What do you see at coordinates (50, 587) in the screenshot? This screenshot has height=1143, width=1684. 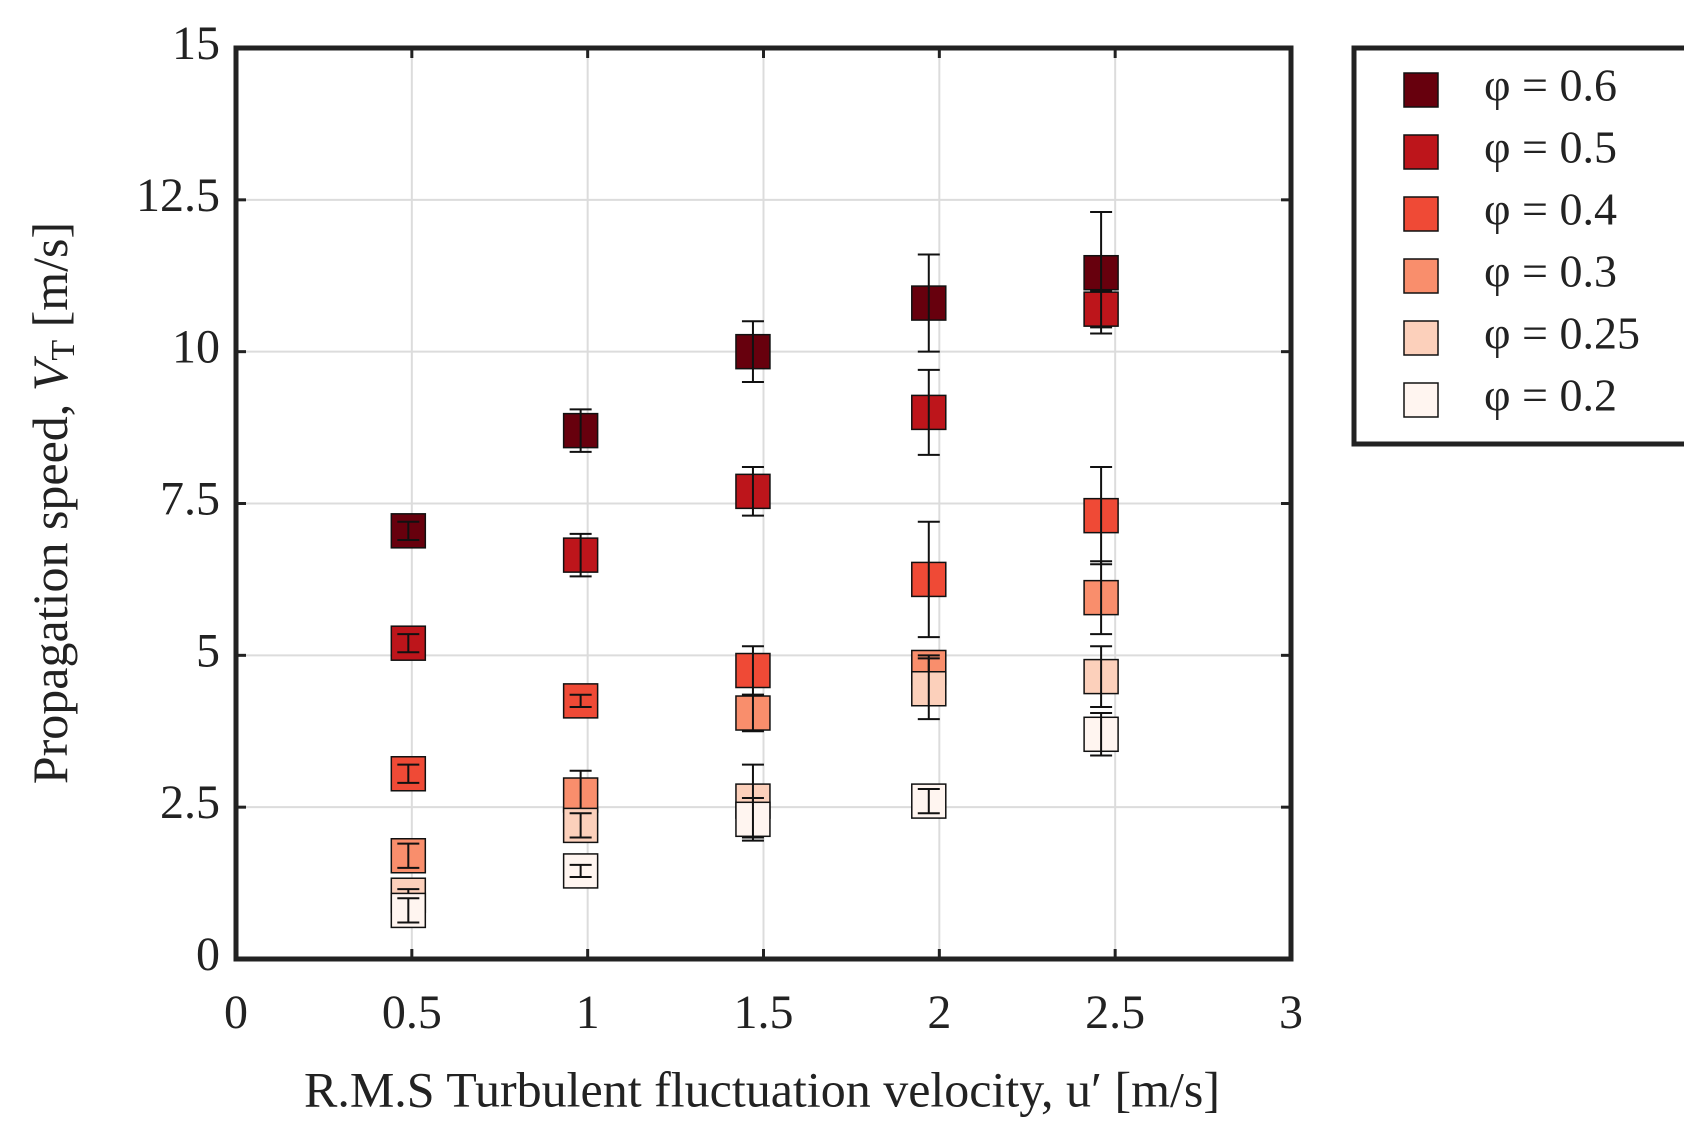 I see `y-axis-label-text: Propagation speed,` at bounding box center [50, 587].